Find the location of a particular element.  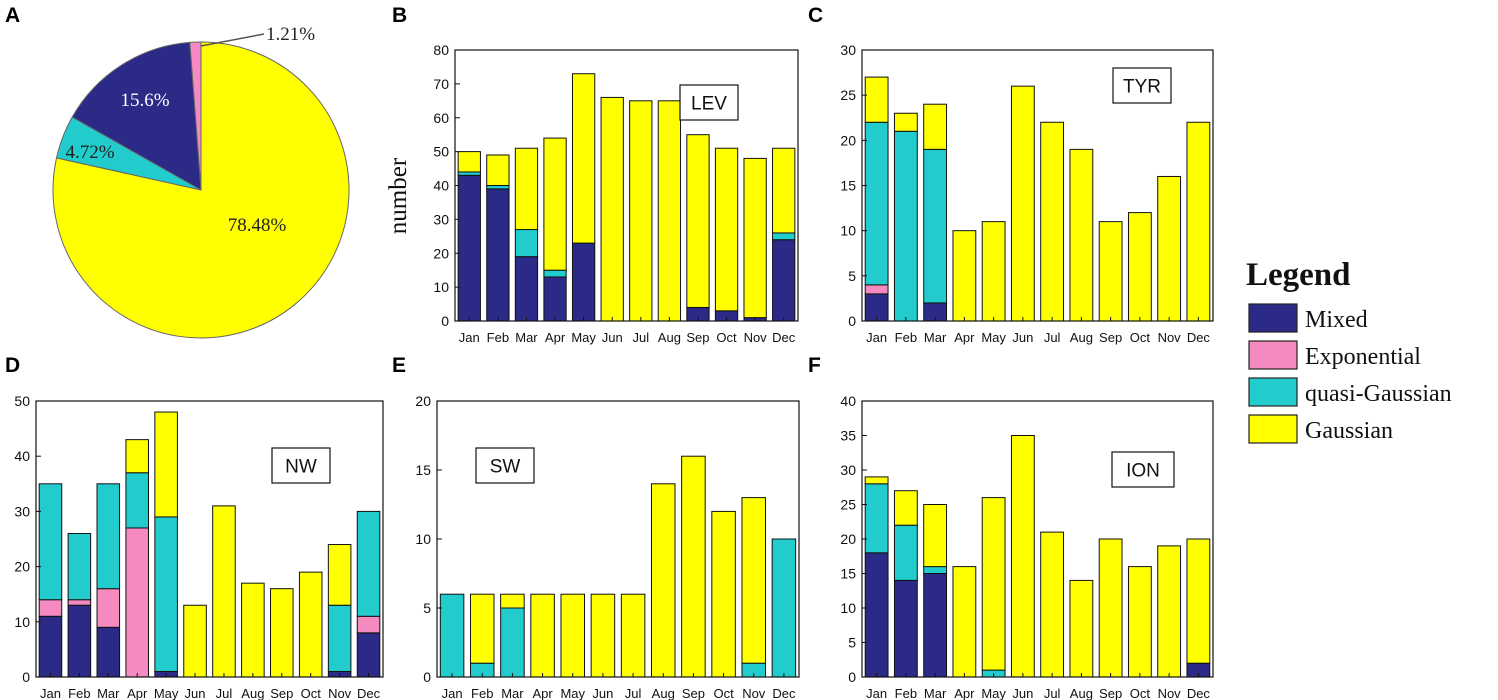

x-tick-label: Jun is located at coordinates (602, 693).